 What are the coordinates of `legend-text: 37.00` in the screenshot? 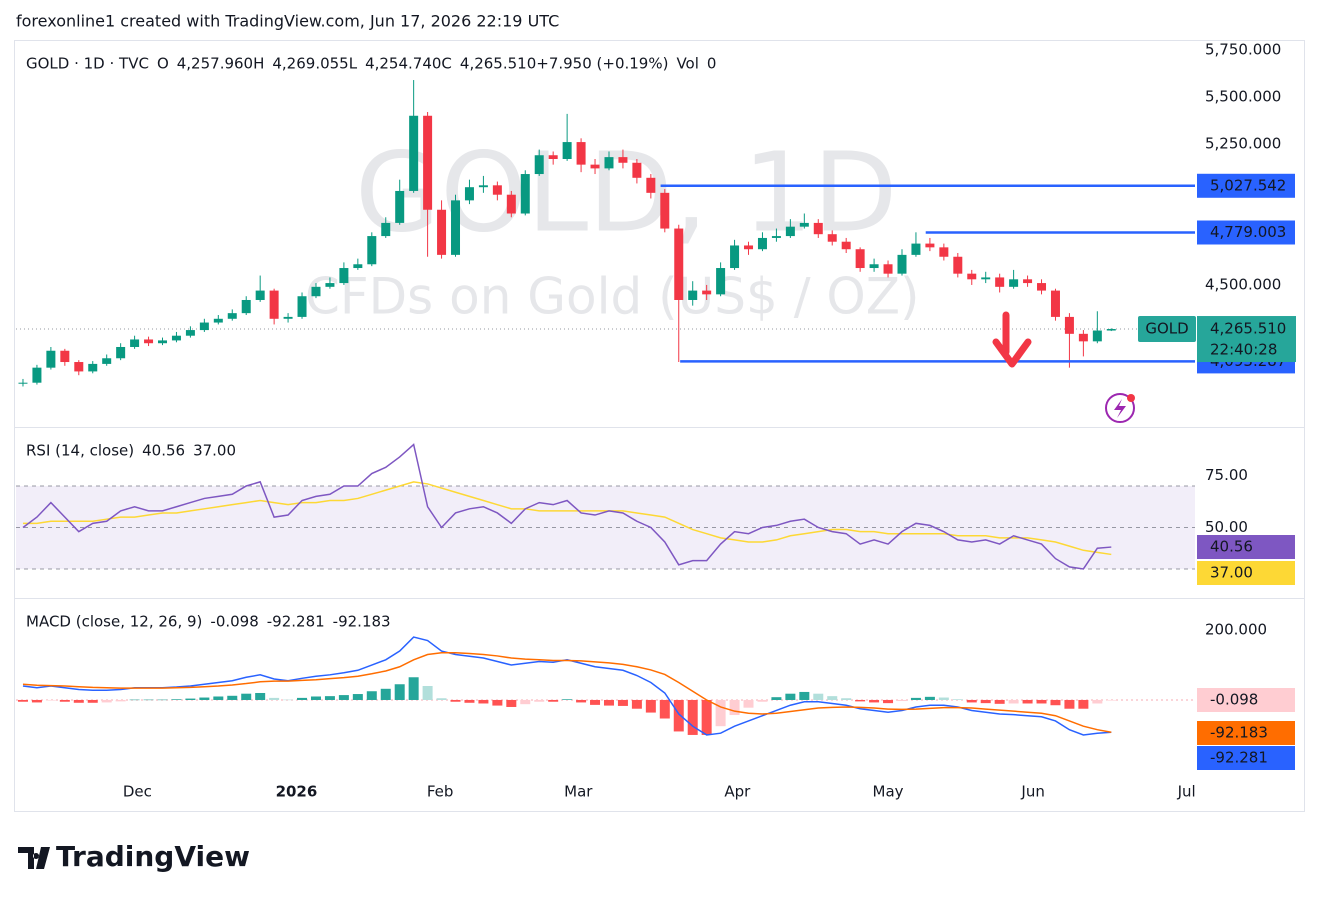 It's located at (214, 451).